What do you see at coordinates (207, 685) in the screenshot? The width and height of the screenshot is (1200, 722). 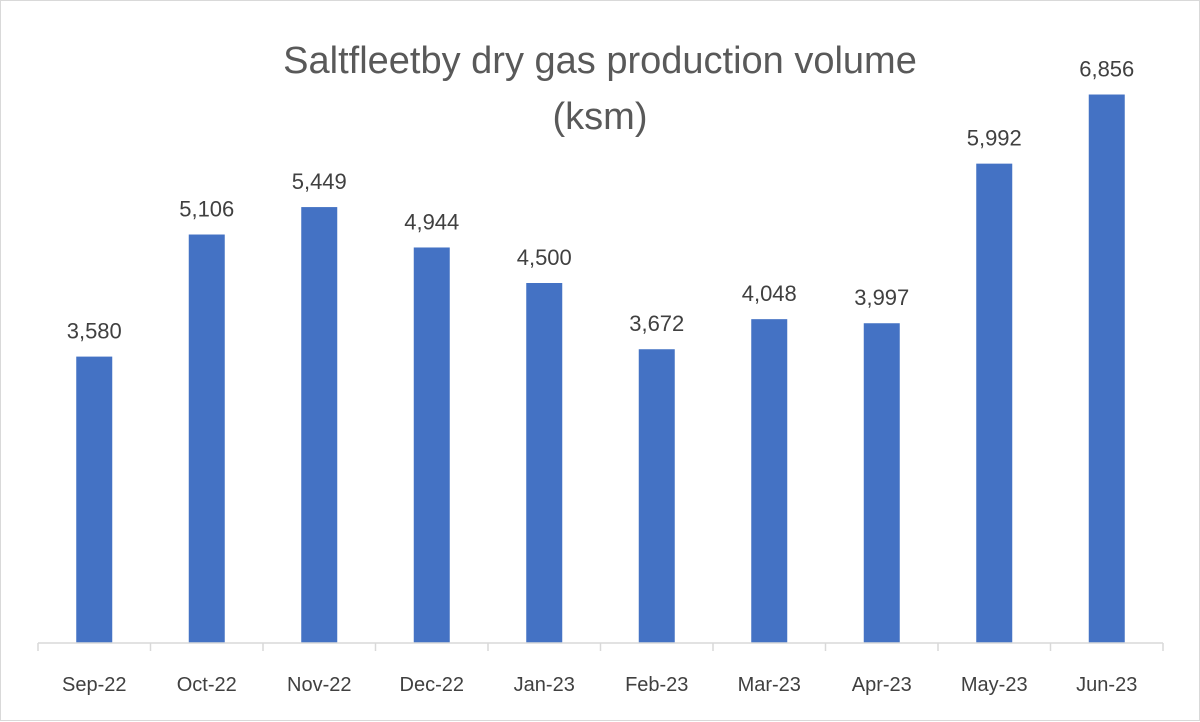 I see `tick-label-oct-22: Oct-22` at bounding box center [207, 685].